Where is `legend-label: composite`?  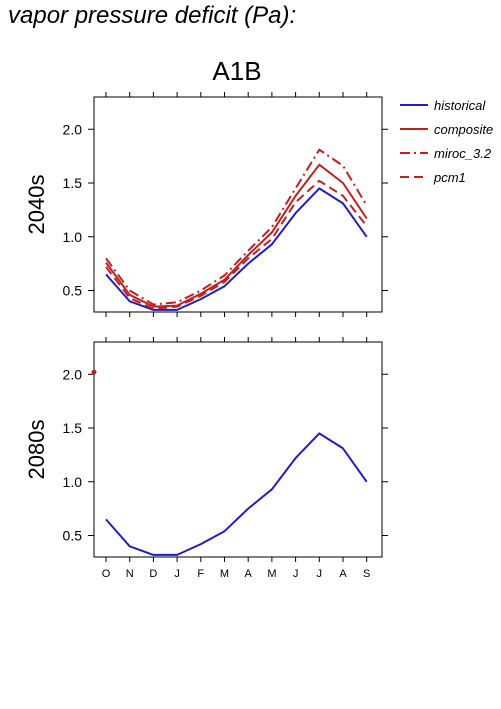 legend-label: composite is located at coordinates (463, 129).